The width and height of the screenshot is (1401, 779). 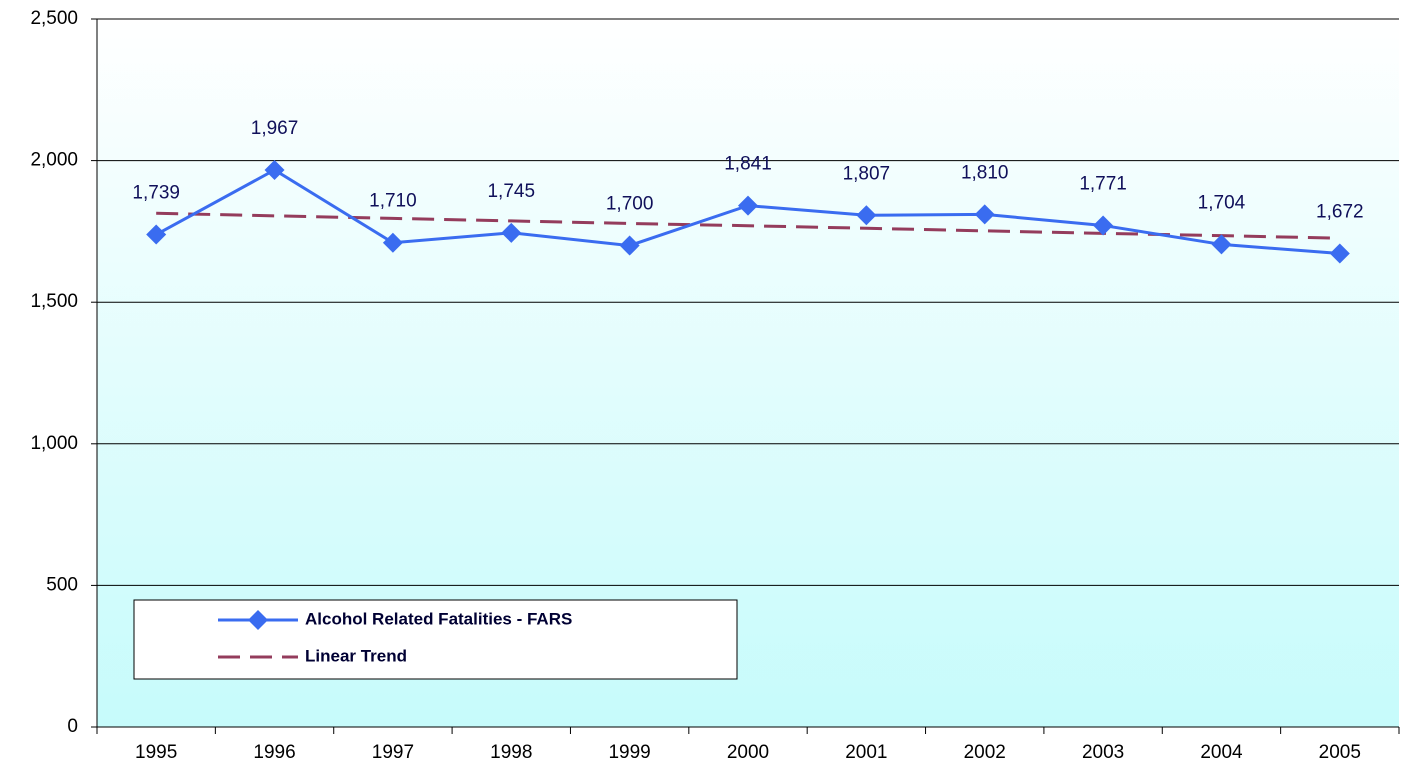 I want to click on x-tick-label: 1997, so click(x=393, y=752).